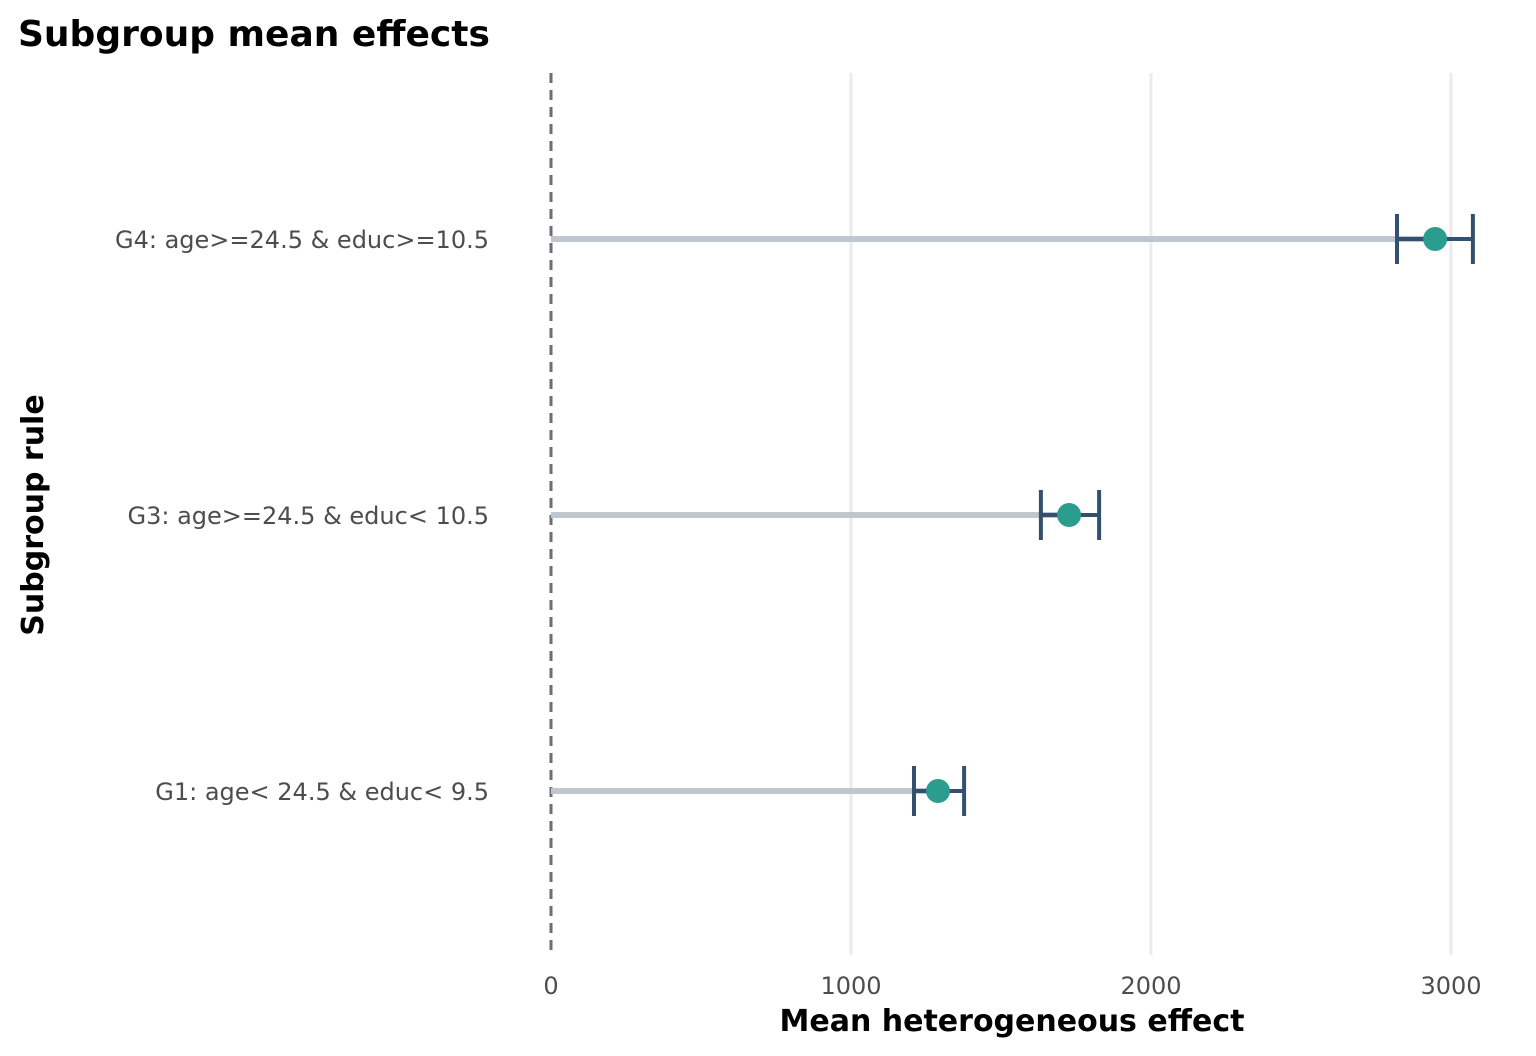  What do you see at coordinates (1012, 1021) in the screenshot?
I see `x-axis-label: Mean heterogeneous effect` at bounding box center [1012, 1021].